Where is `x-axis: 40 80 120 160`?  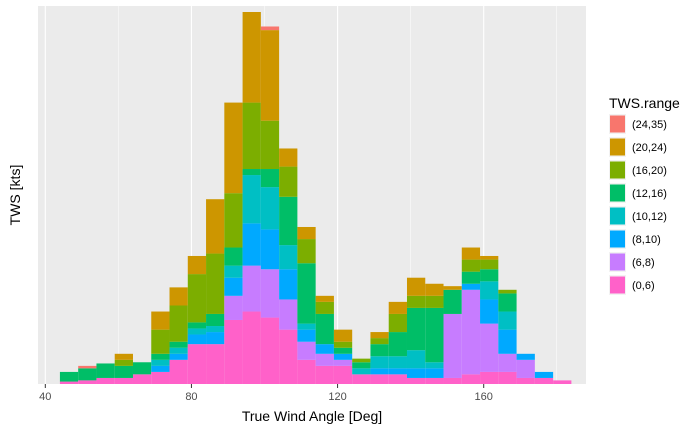
x-axis: 40 80 120 160 is located at coordinates (266, 393).